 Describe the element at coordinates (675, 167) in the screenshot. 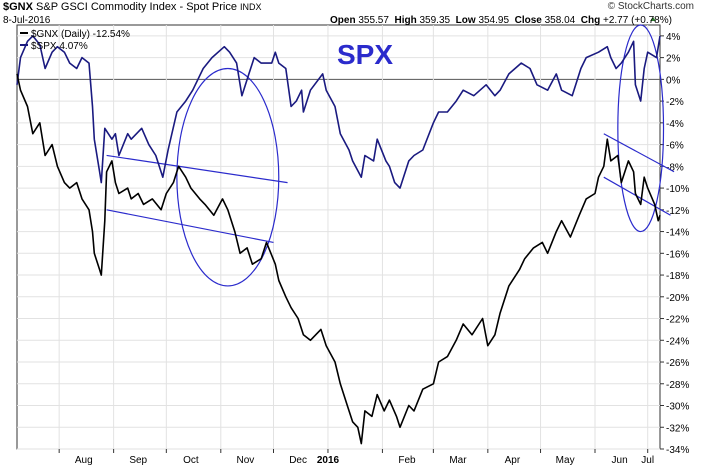

I see `y-tick-label: -8%` at that location.